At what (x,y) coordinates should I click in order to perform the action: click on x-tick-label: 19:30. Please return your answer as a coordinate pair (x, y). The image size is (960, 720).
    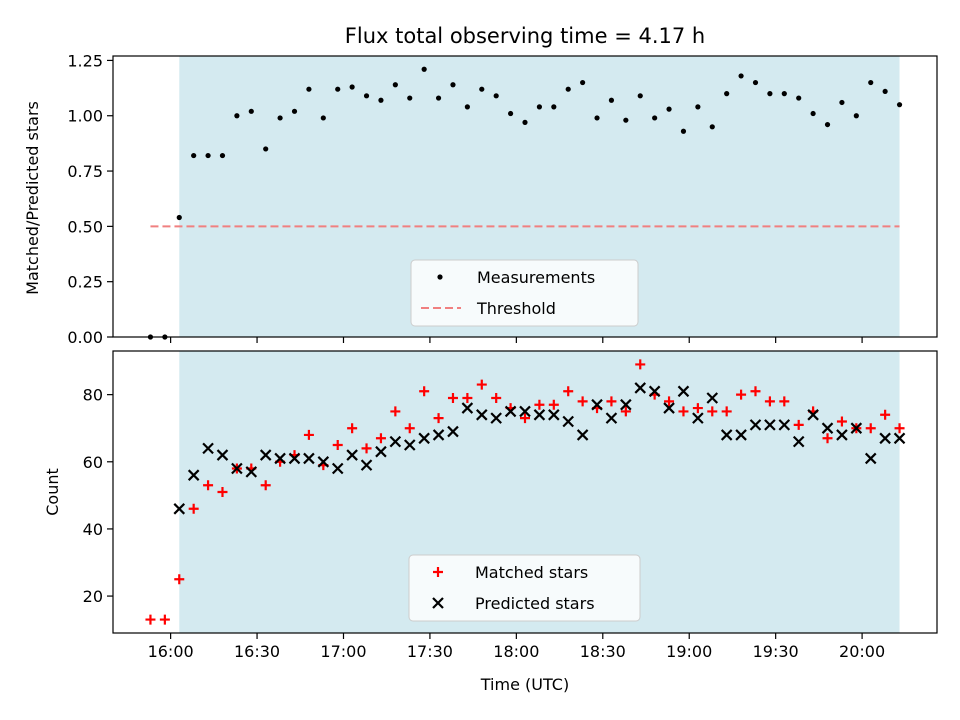
    Looking at the image, I should click on (776, 651).